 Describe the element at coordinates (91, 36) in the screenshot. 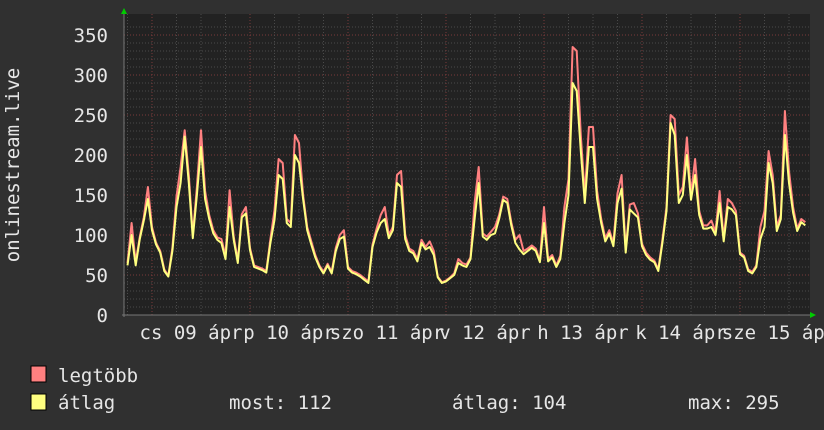

I see `y-tick-label: 350` at that location.